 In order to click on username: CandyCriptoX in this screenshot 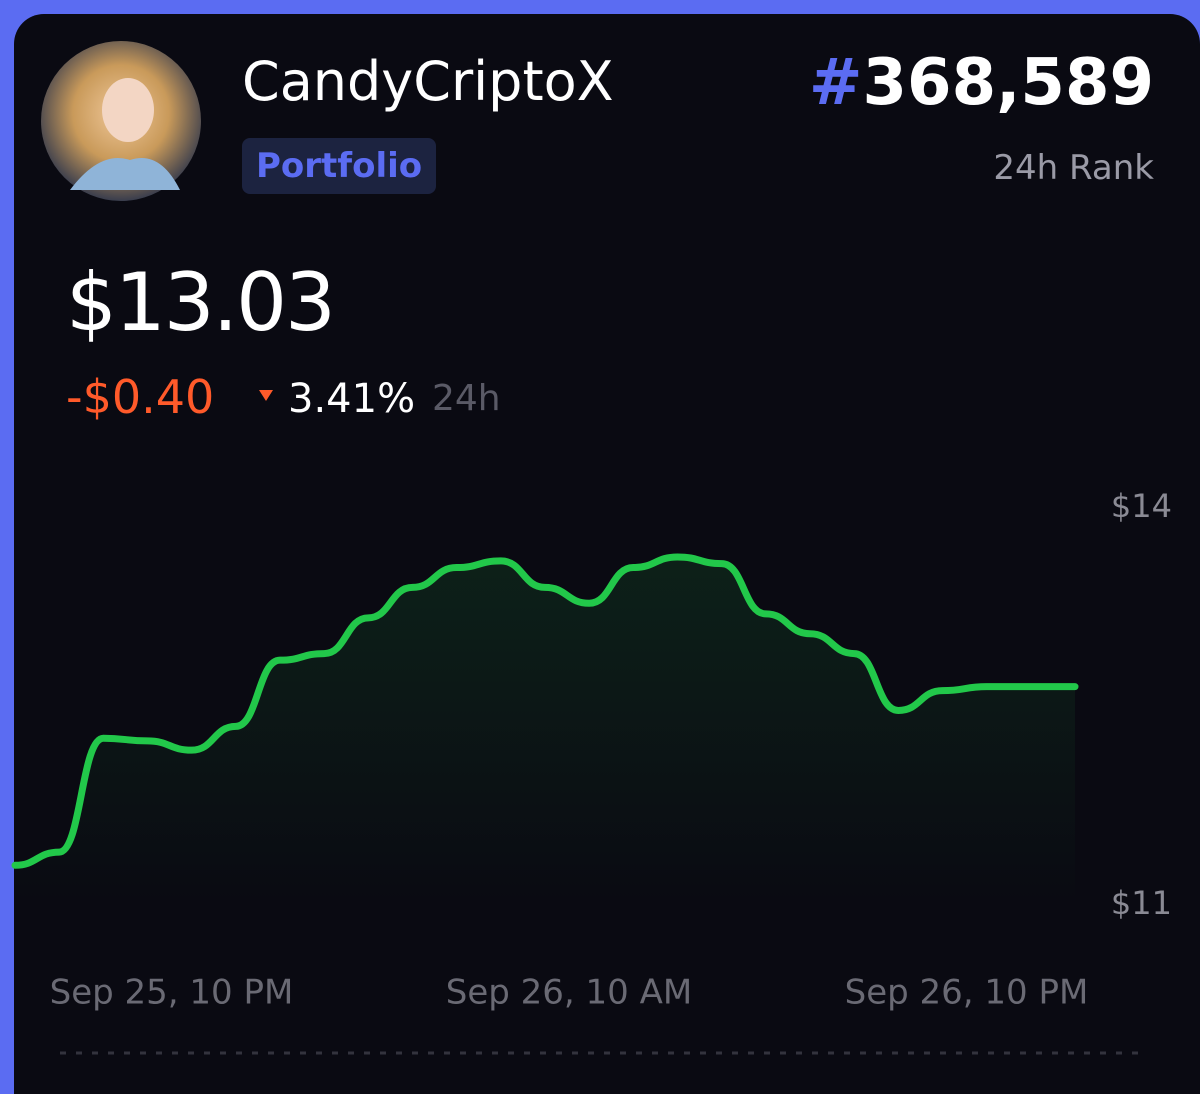, I will do `click(428, 81)`.